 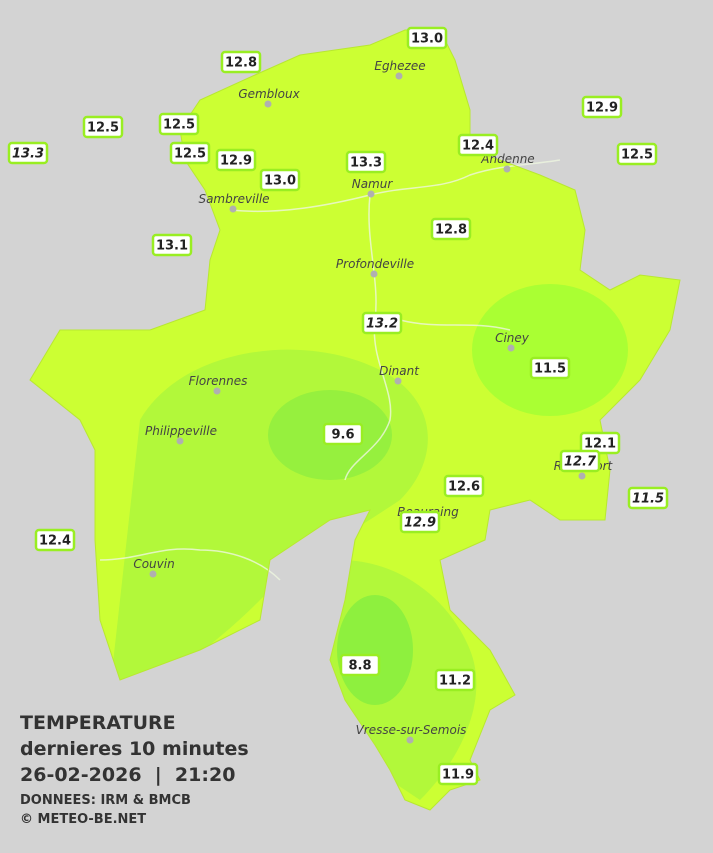 I want to click on station-value: 13.1, so click(x=172, y=246).